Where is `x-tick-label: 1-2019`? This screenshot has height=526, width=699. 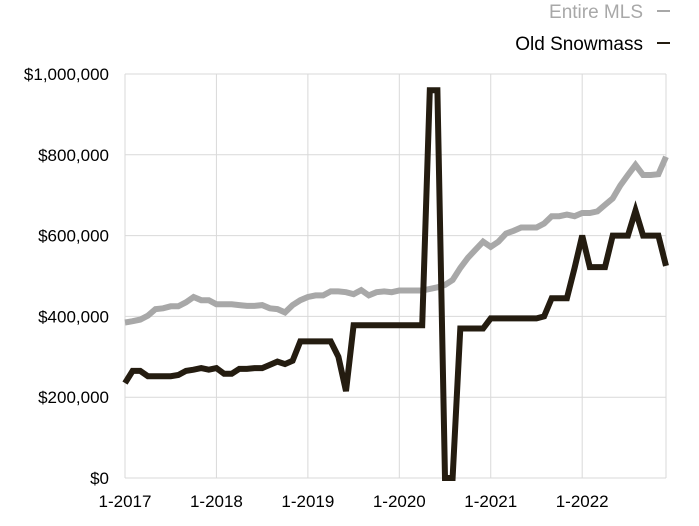 x-tick-label: 1-2019 is located at coordinates (307, 501).